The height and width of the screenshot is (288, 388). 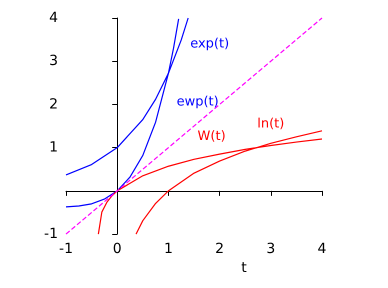 What do you see at coordinates (270, 124) in the screenshot?
I see `series-label: ln(t)` at bounding box center [270, 124].